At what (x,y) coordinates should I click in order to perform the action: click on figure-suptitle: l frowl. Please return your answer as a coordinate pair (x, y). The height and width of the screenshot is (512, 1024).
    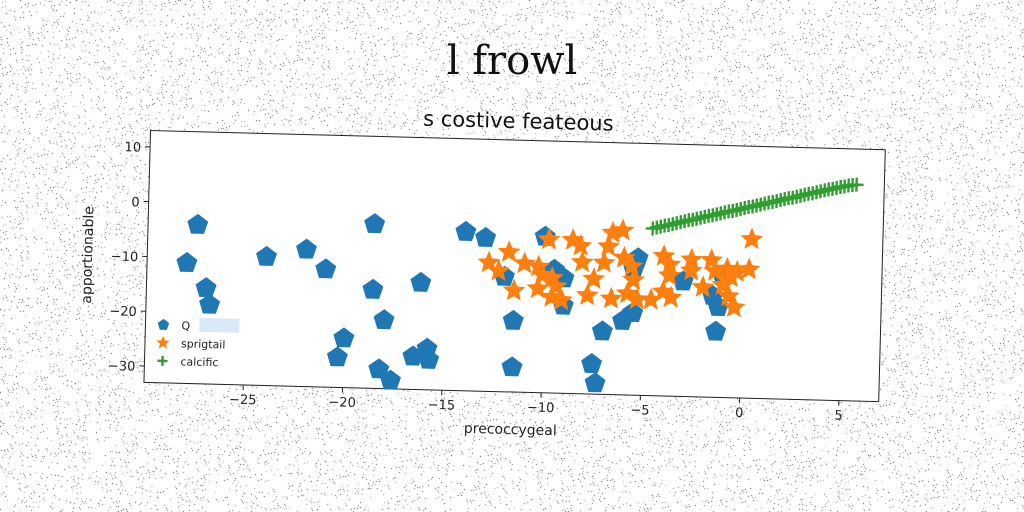
    Looking at the image, I should click on (512, 61).